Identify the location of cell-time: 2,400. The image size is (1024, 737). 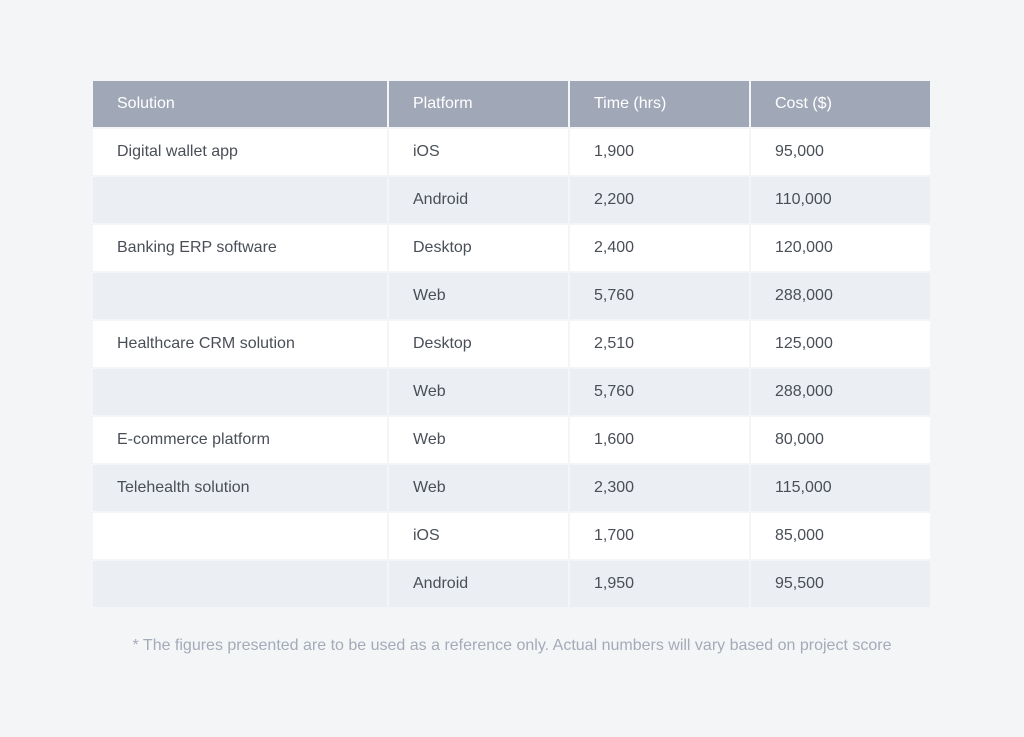
(659, 248).